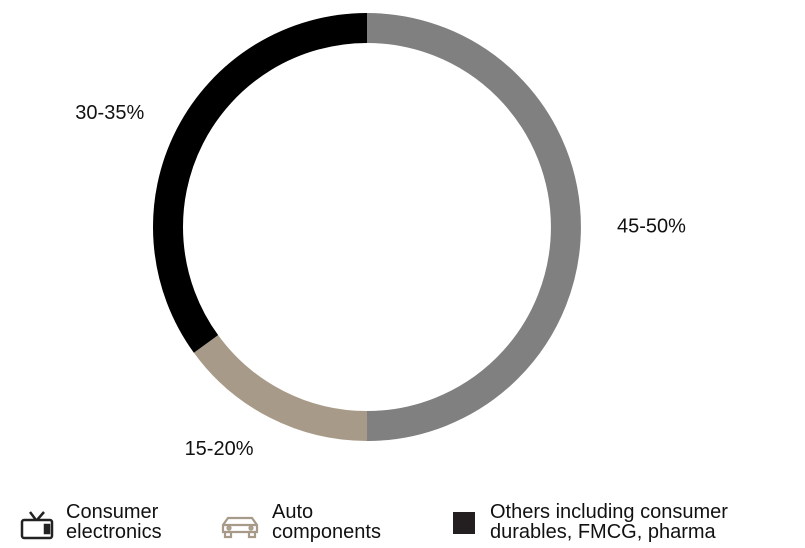 This screenshot has width=805, height=548. Describe the element at coordinates (326, 522) in the screenshot. I see `legend-label: Auto components` at that location.